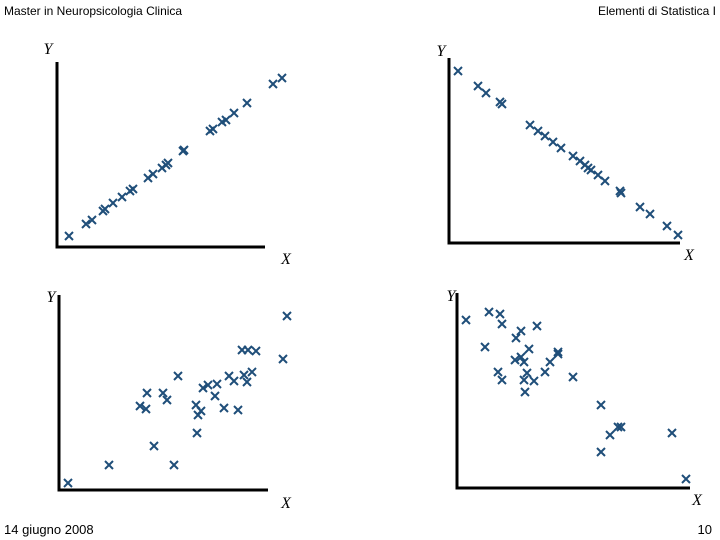  What do you see at coordinates (656, 11) in the screenshot?
I see `header-right: Elementi di Statistica I` at bounding box center [656, 11].